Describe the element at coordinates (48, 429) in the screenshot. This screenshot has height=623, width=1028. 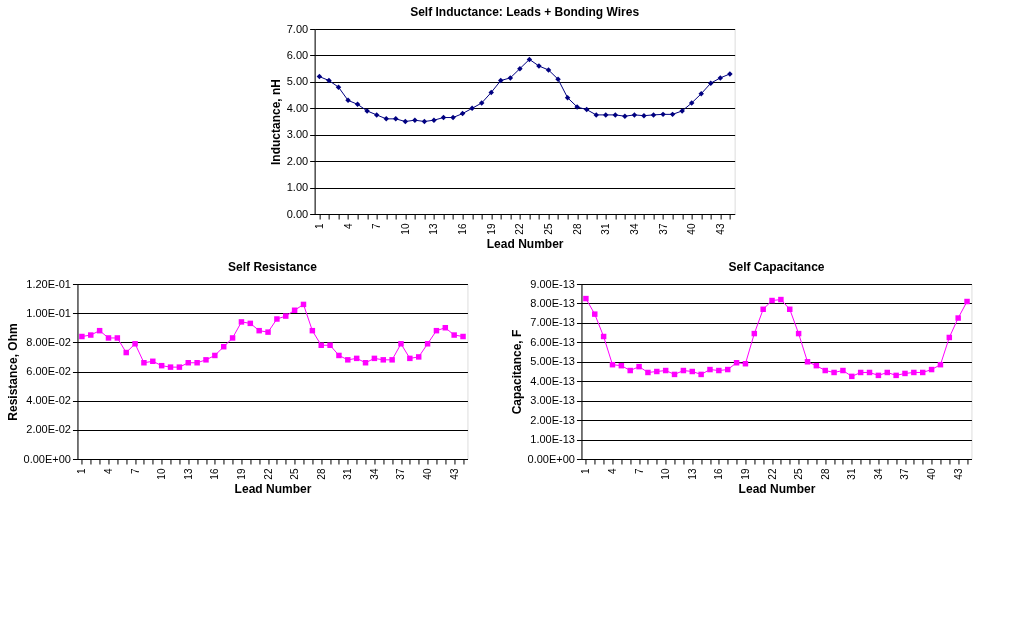
I see `y-tick-label: 2.00E-02` at that location.